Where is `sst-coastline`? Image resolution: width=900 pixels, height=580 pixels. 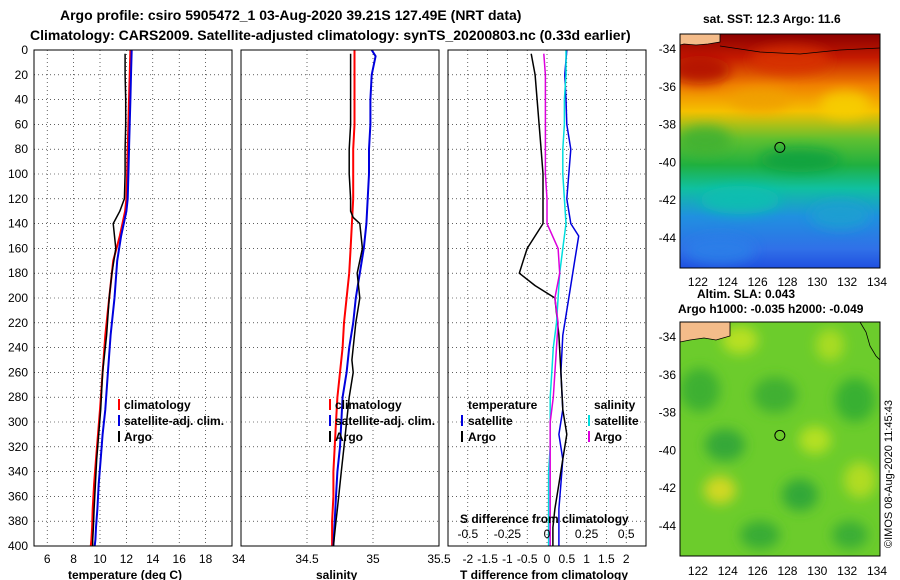
sst-coastline is located at coordinates (799, 50).